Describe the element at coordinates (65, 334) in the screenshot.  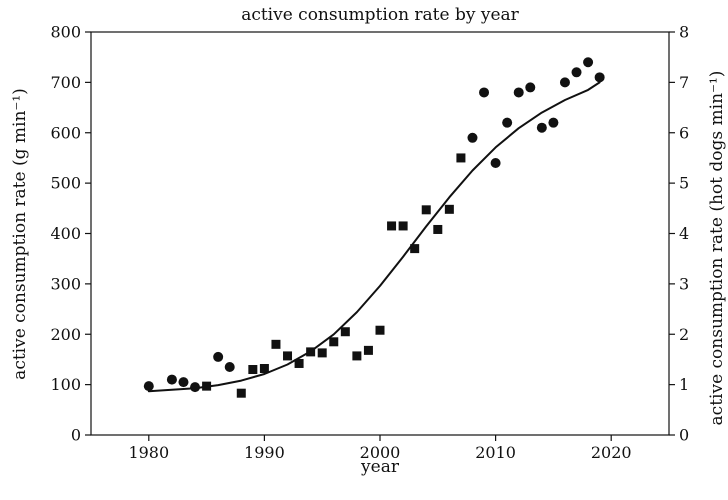
I see `y-left-tick-label: 200` at that location.